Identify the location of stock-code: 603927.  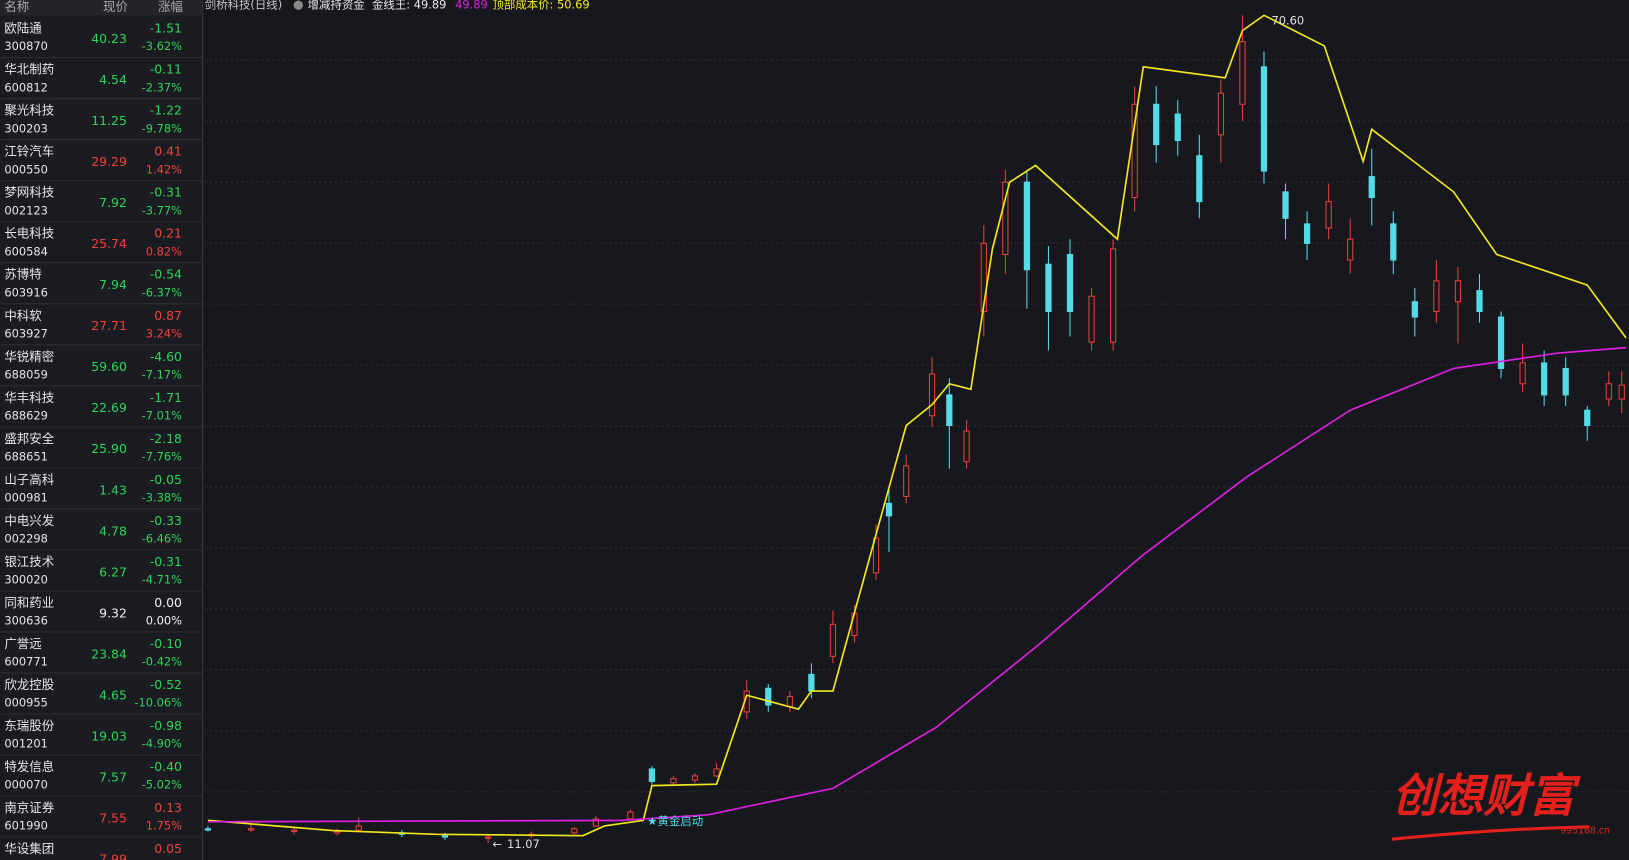
(26, 333).